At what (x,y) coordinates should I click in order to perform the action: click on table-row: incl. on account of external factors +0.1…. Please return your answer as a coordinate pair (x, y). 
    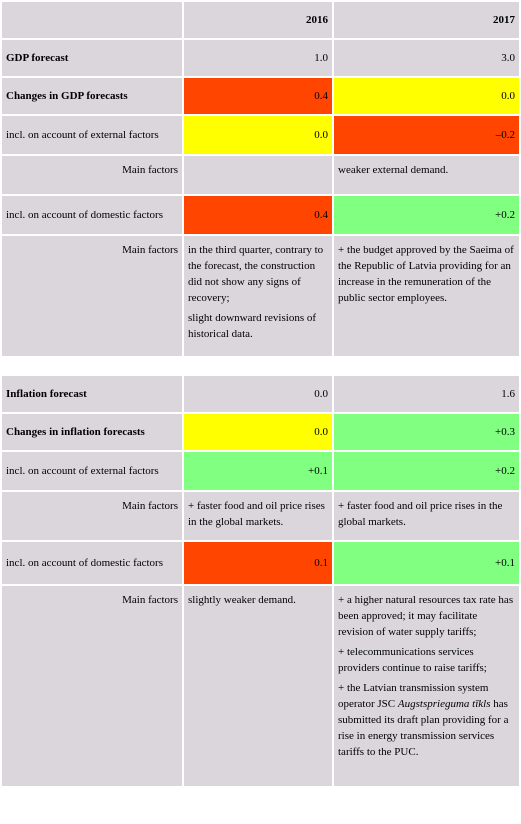
    Looking at the image, I should click on (260, 471).